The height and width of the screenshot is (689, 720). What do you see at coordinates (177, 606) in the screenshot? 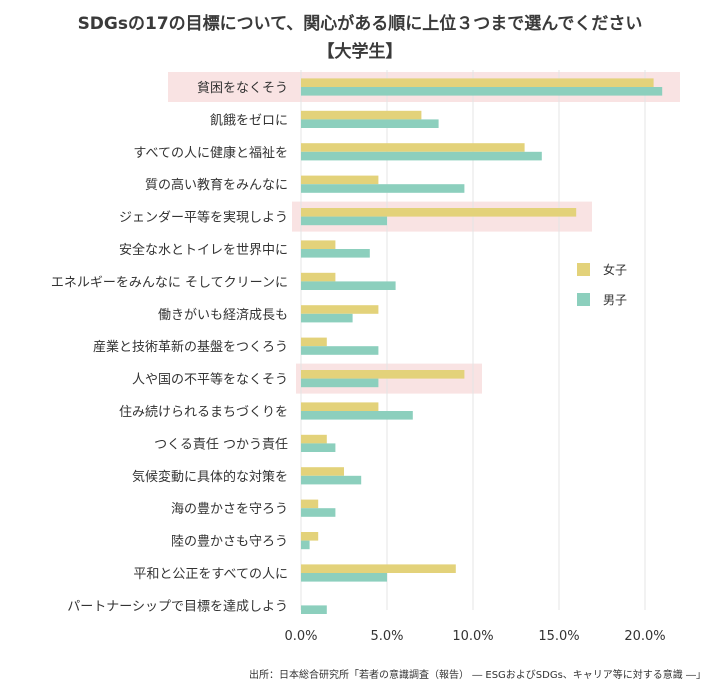
I see `category-label: パートナーシップで目標を達成しよう` at bounding box center [177, 606].